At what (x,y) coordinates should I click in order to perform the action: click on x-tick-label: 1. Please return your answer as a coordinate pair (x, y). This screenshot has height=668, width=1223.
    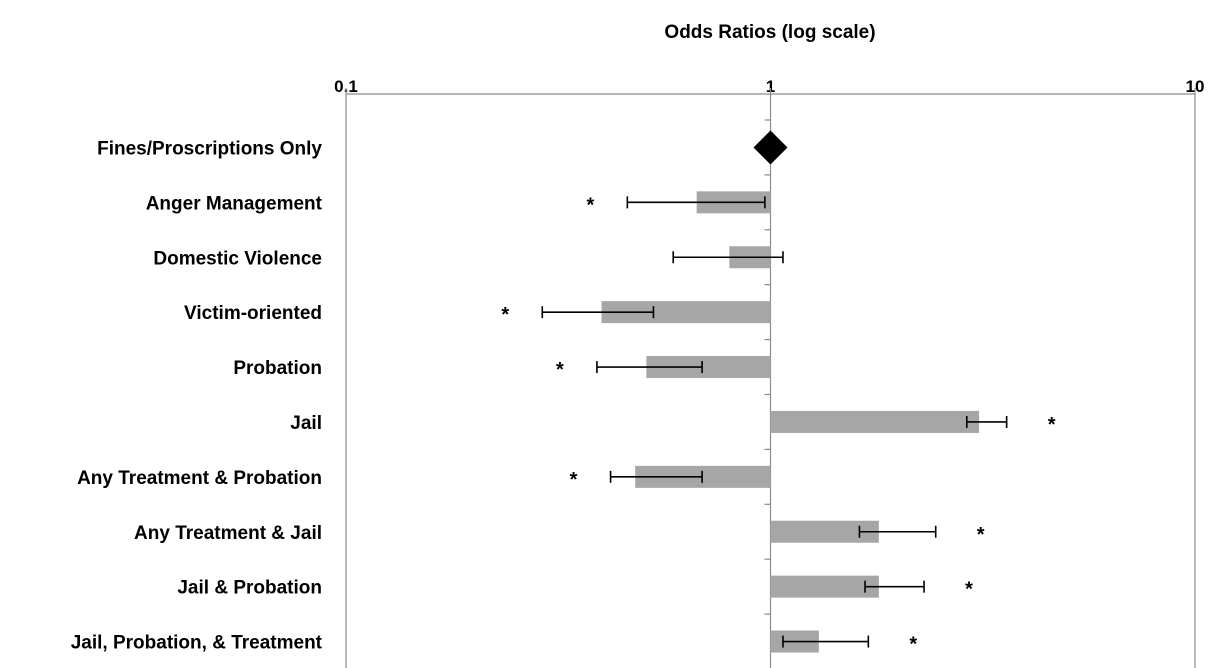
    Looking at the image, I should click on (770, 86).